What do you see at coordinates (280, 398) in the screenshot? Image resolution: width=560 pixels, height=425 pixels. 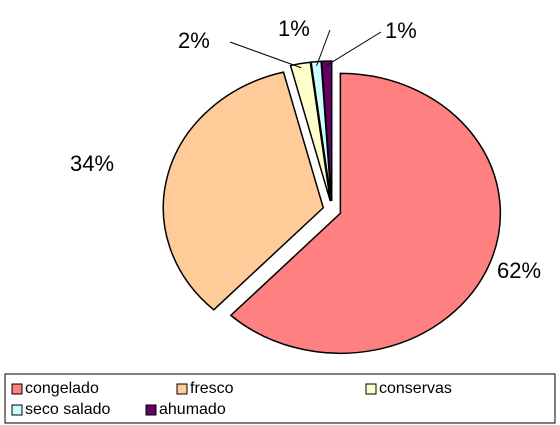 I see `legend-box` at bounding box center [280, 398].